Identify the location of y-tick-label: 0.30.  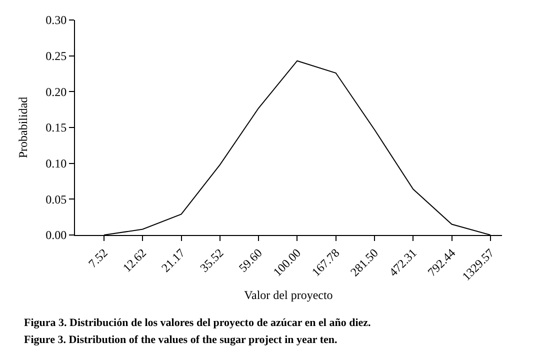
(56, 20).